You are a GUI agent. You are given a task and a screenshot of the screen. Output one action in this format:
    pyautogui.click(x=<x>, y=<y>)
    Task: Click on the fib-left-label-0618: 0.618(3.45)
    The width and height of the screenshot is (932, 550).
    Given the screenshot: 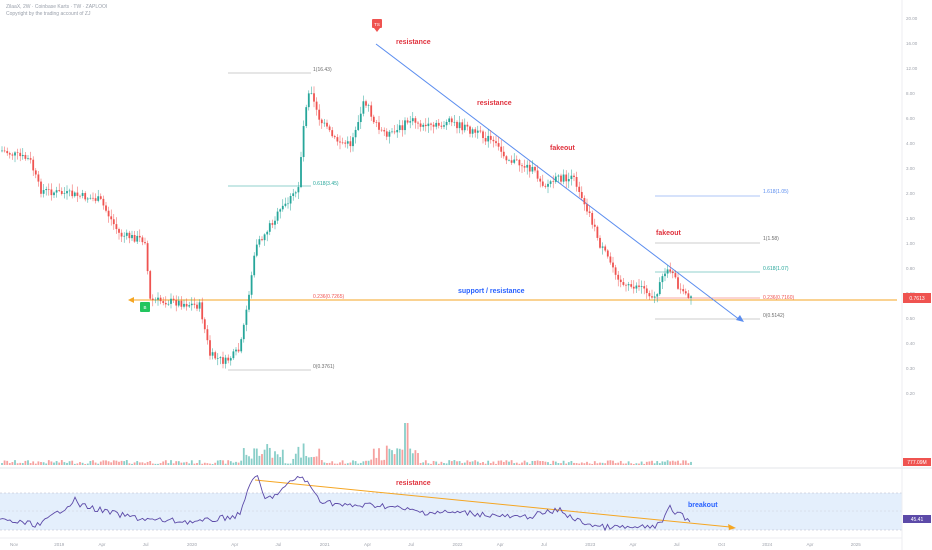 What is the action you would take?
    pyautogui.click(x=326, y=184)
    